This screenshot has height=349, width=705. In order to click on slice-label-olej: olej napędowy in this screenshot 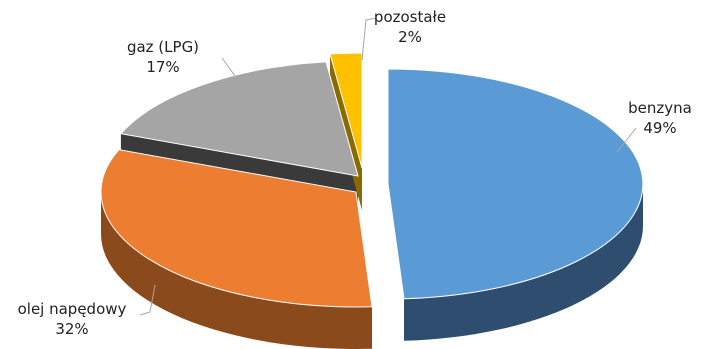, I will do `click(72, 309)`.